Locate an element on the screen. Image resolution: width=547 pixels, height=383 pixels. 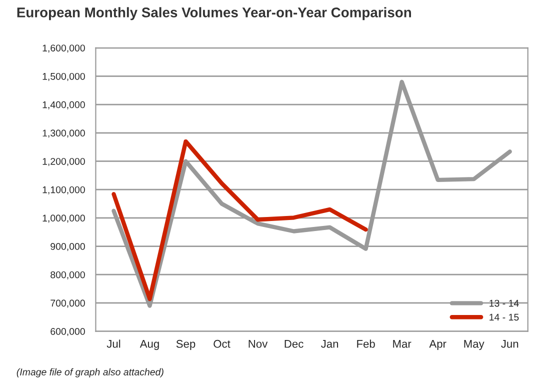
x-tick-label: Nov is located at coordinates (258, 344).